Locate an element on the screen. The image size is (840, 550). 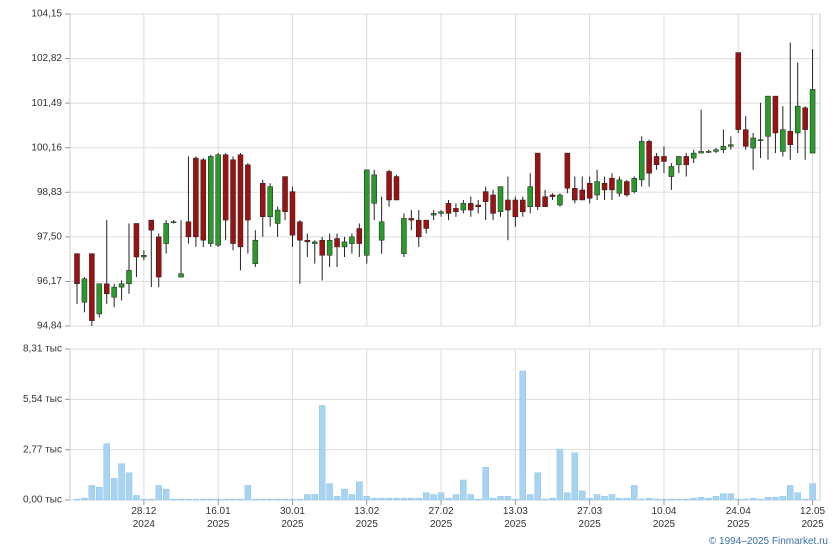
y-tick-label: 100,16 is located at coordinates (46, 147).